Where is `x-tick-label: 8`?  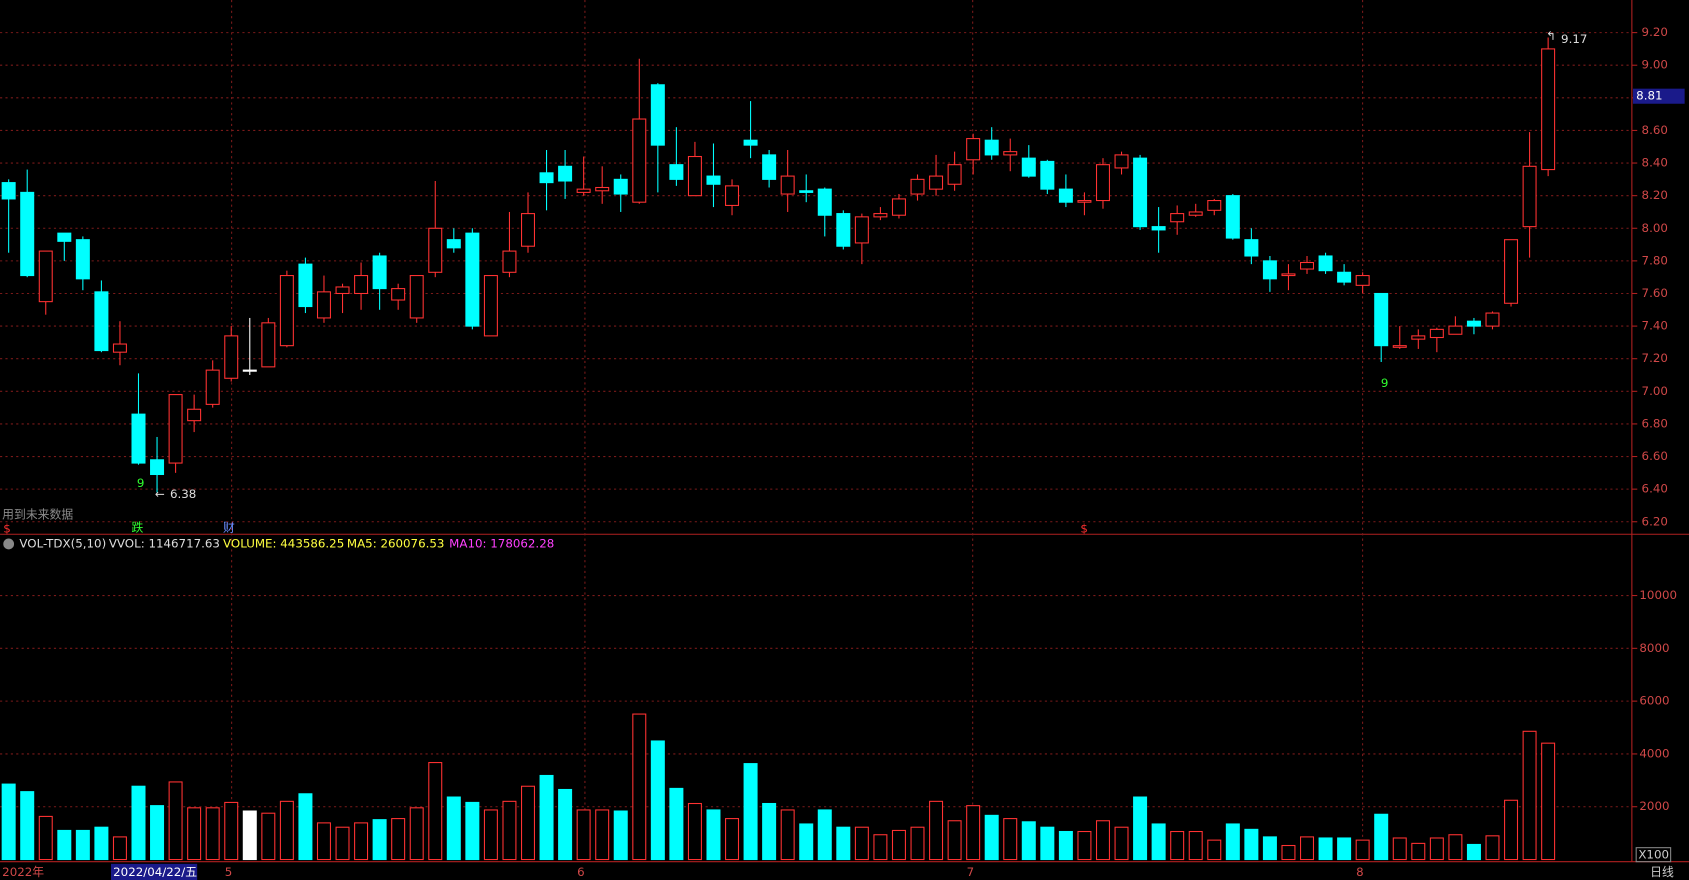 x-tick-label: 8 is located at coordinates (1360, 872).